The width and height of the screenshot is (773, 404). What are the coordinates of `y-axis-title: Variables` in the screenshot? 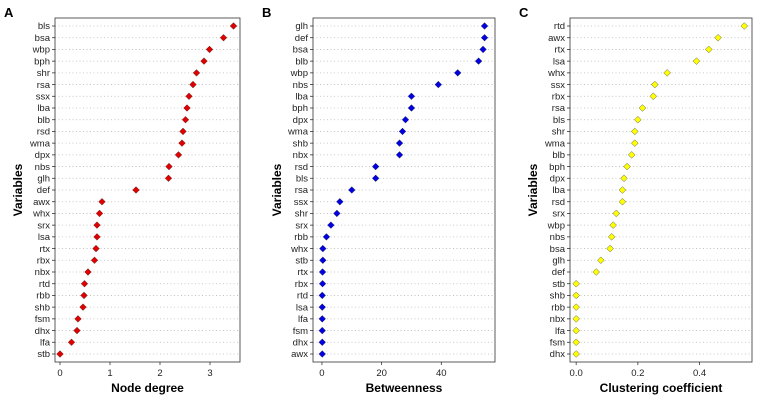 It's located at (277, 189).